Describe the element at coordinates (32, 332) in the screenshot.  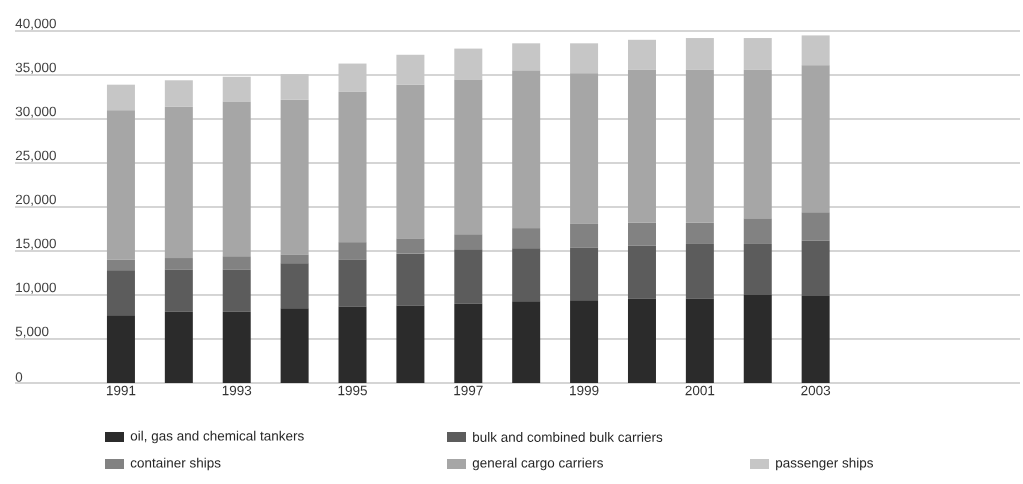
I see `y-tick-label: 5,000` at that location.